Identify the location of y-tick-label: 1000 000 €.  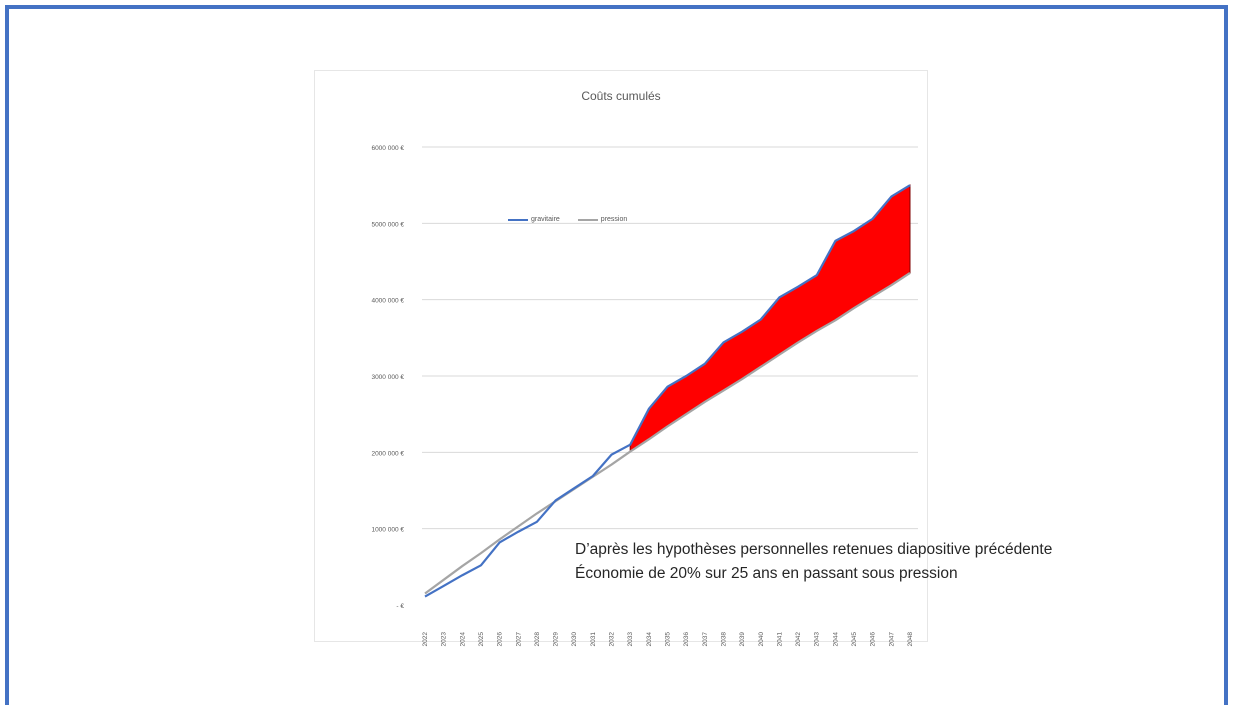
(387, 530).